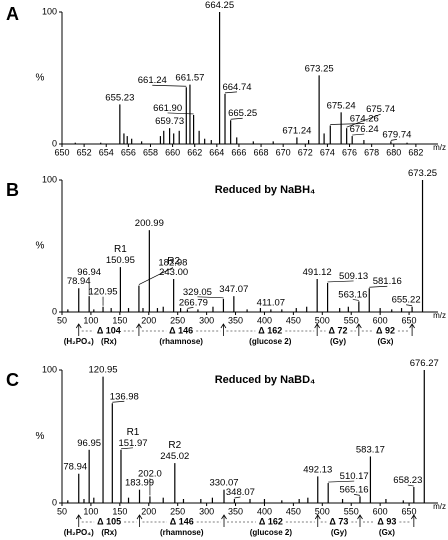  Describe the element at coordinates (407, 480) in the screenshot. I see `peak-label: 658.23` at that location.